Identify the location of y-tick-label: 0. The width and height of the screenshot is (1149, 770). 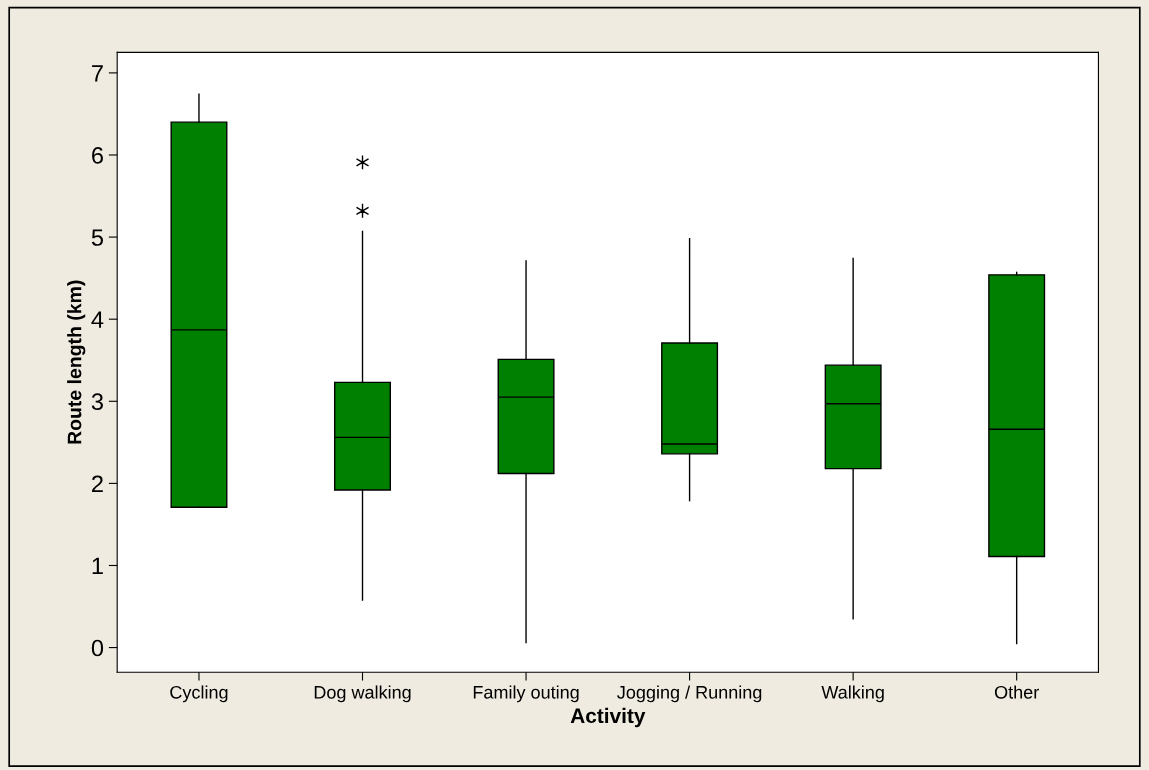
(97, 648).